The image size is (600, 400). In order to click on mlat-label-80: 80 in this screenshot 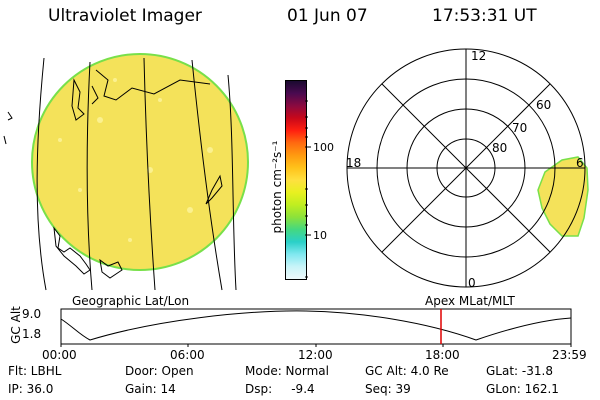, I will do `click(499, 148)`.